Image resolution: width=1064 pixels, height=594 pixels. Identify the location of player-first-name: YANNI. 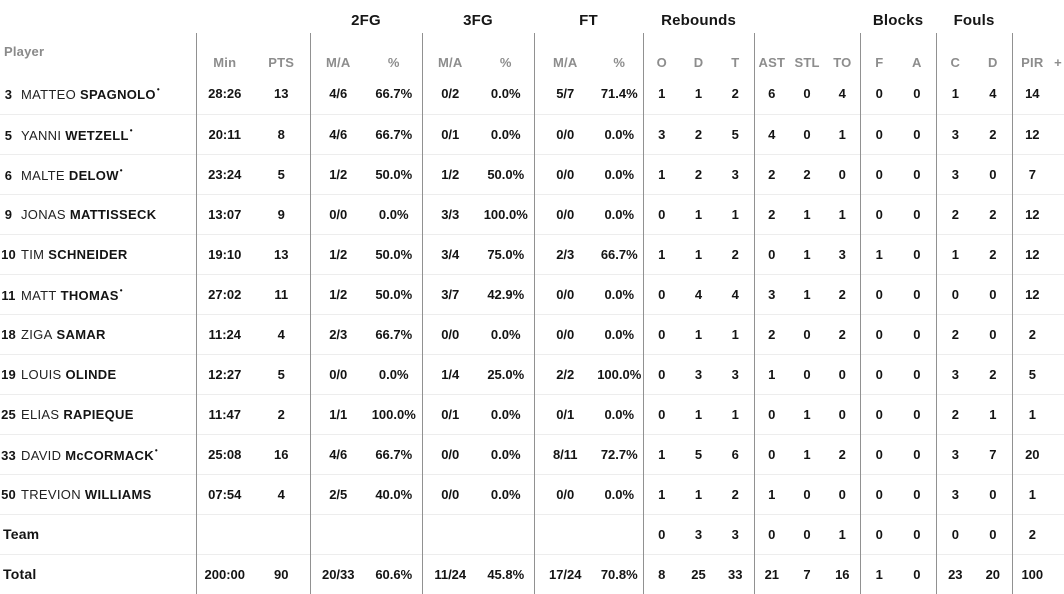
(41, 135).